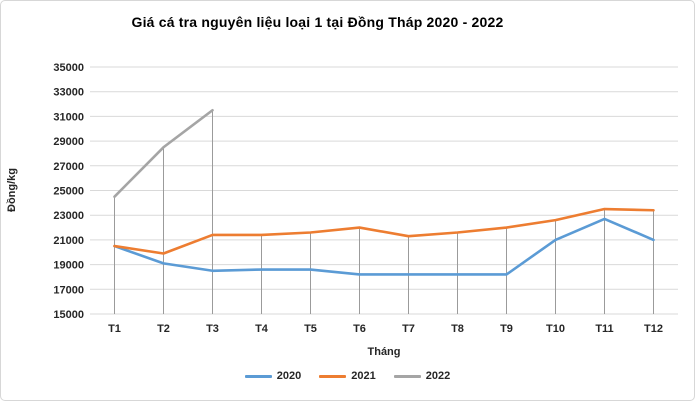 The width and height of the screenshot is (695, 401). What do you see at coordinates (384, 352) in the screenshot?
I see `x-axis-title: Tháng` at bounding box center [384, 352].